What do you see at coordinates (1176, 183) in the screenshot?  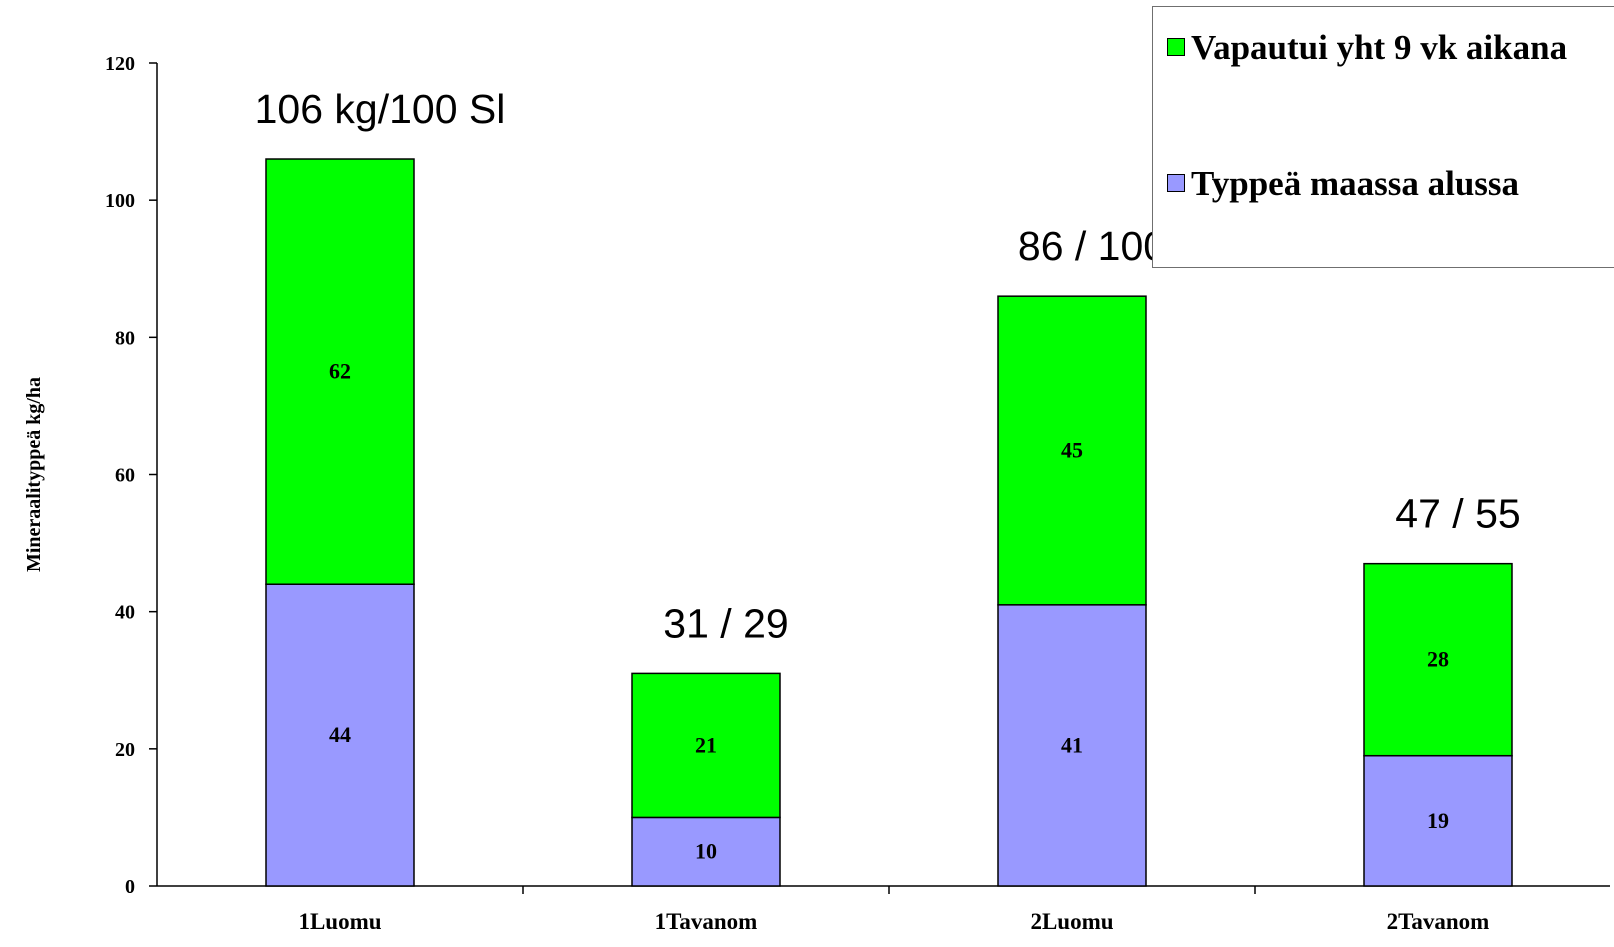 I see `legend-swatch-initial` at bounding box center [1176, 183].